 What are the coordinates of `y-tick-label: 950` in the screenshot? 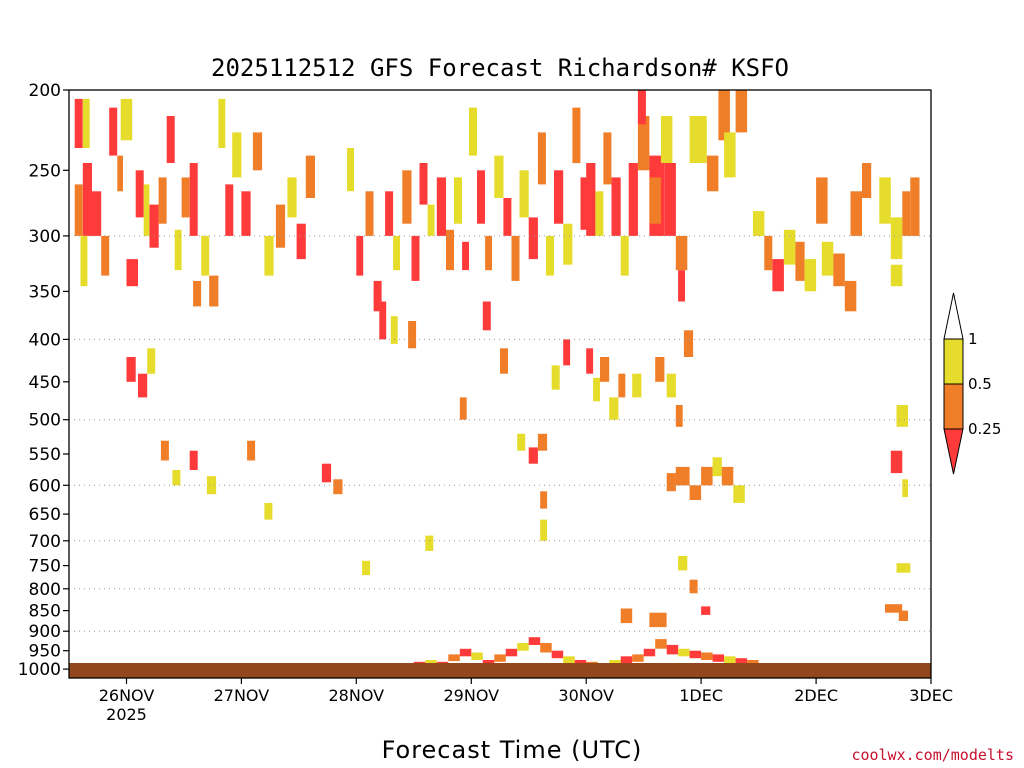 It's located at (45, 652).